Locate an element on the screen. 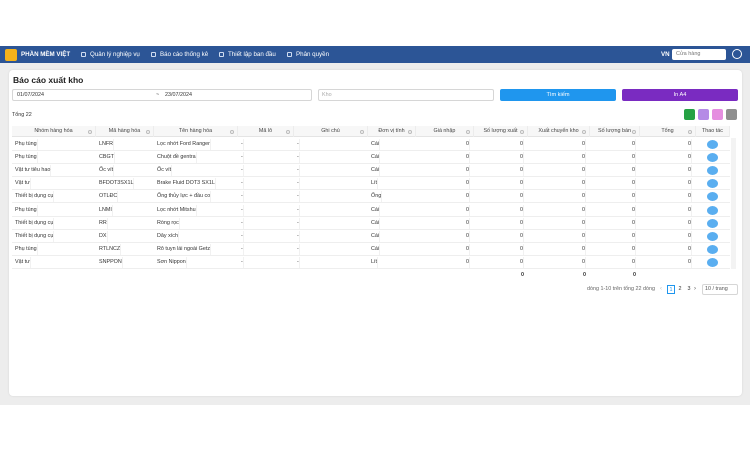 This screenshot has height=455, width=750. warehouse-select is located at coordinates (406, 95).